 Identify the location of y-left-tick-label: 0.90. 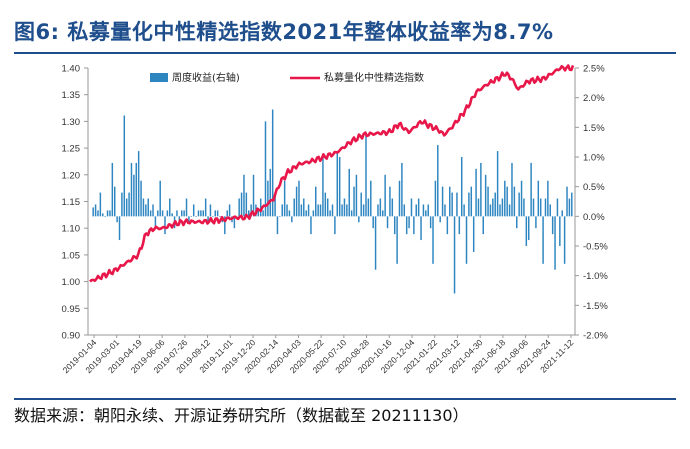
(71, 336).